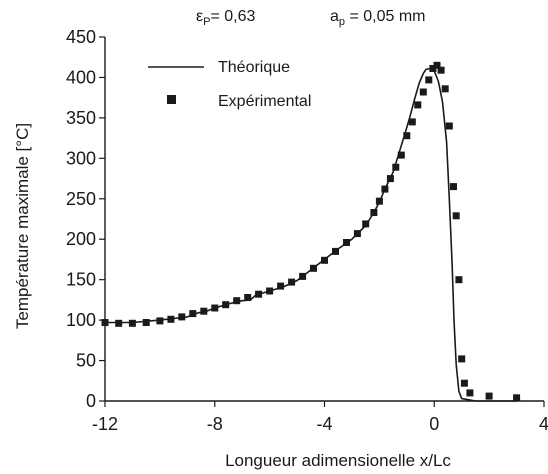 The image size is (548, 474). What do you see at coordinates (215, 424) in the screenshot?
I see `x-tick-label: -8` at bounding box center [215, 424].